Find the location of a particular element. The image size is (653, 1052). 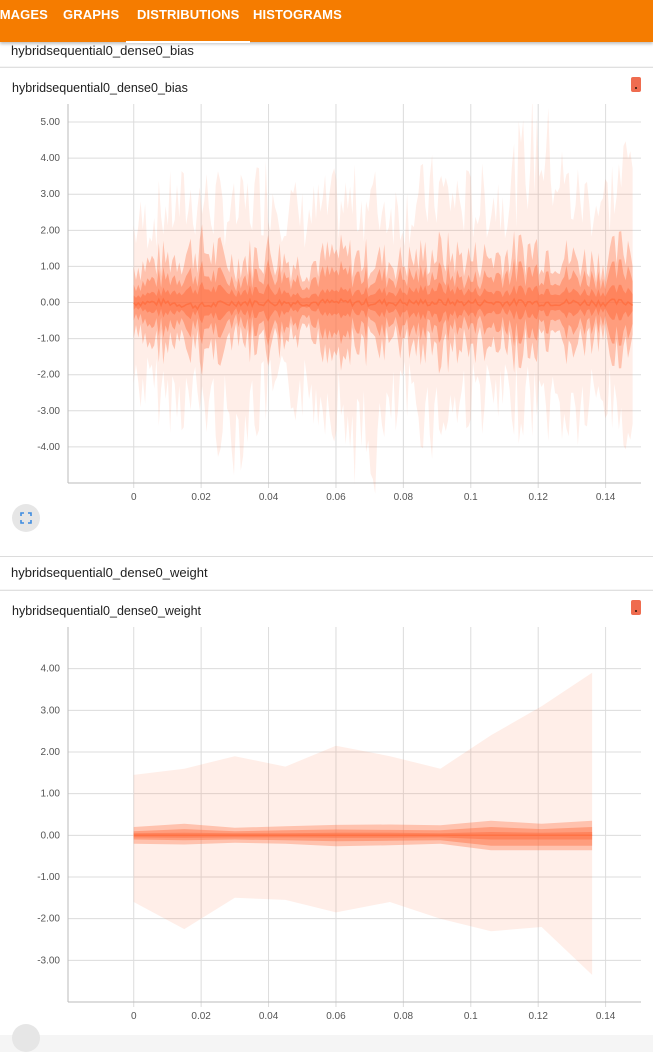

group-header-weight: hybridsequential0_dense0_weight is located at coordinates (326, 573).